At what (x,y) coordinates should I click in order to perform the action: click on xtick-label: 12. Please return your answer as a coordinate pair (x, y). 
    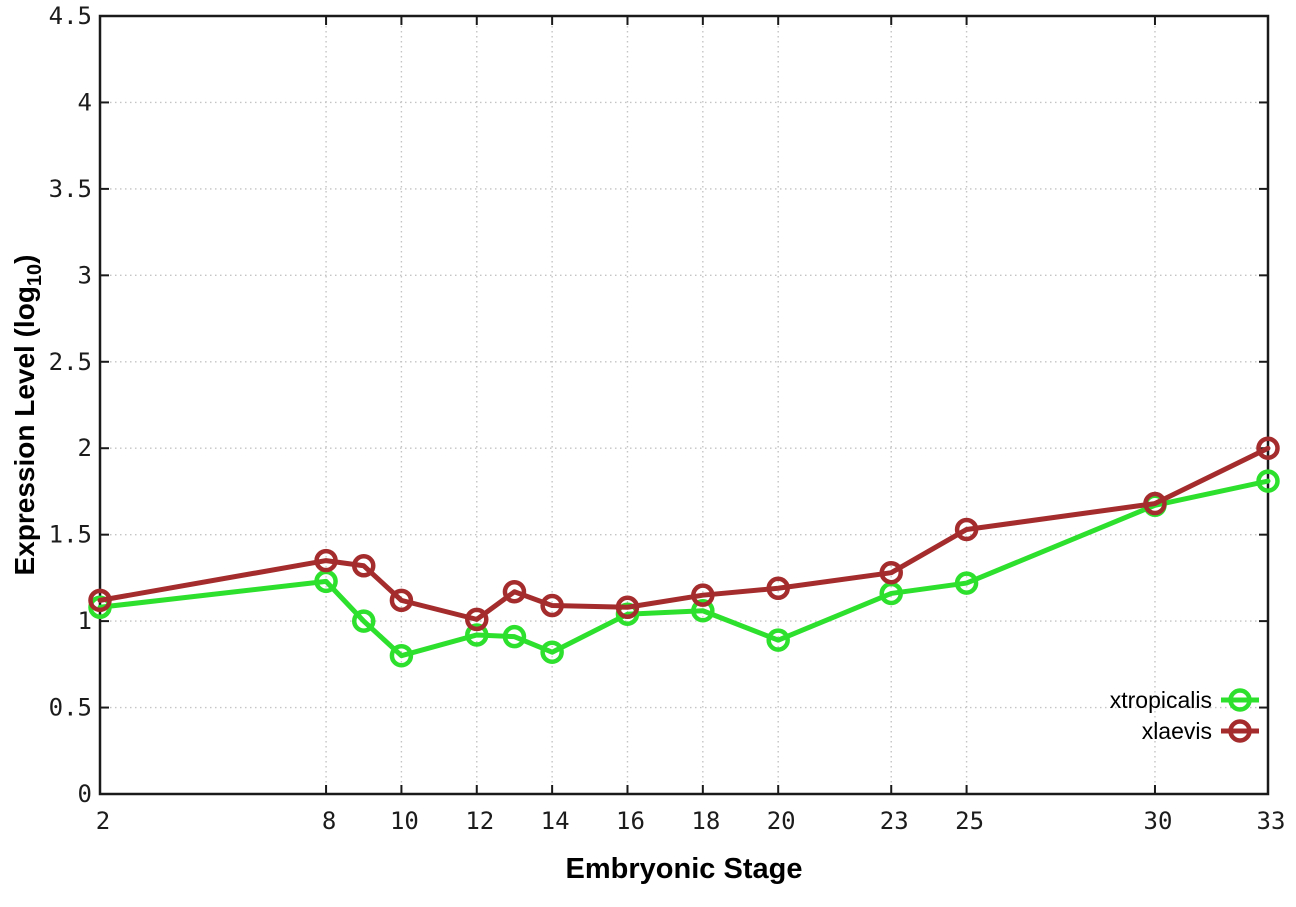
    Looking at the image, I should click on (479, 821).